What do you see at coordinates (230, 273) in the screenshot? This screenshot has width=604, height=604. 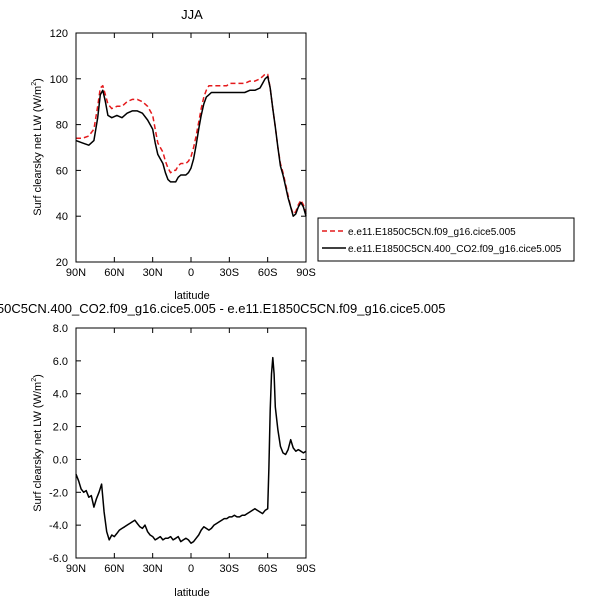 I see `top-x-tick-label: 30S` at bounding box center [230, 273].